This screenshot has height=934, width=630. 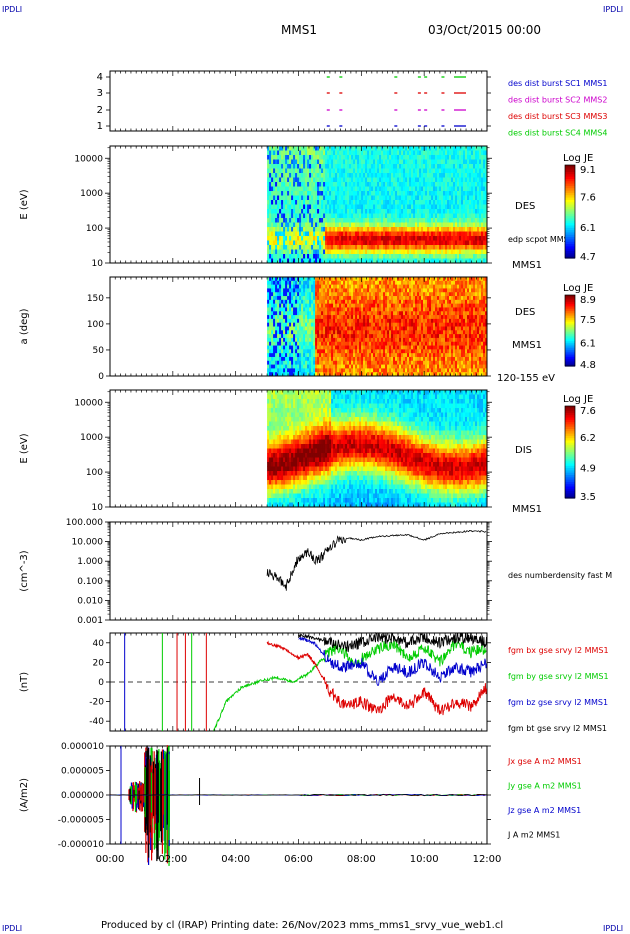 What do you see at coordinates (570, 192) in the screenshot?
I see `des-colorbar-band` at bounding box center [570, 192].